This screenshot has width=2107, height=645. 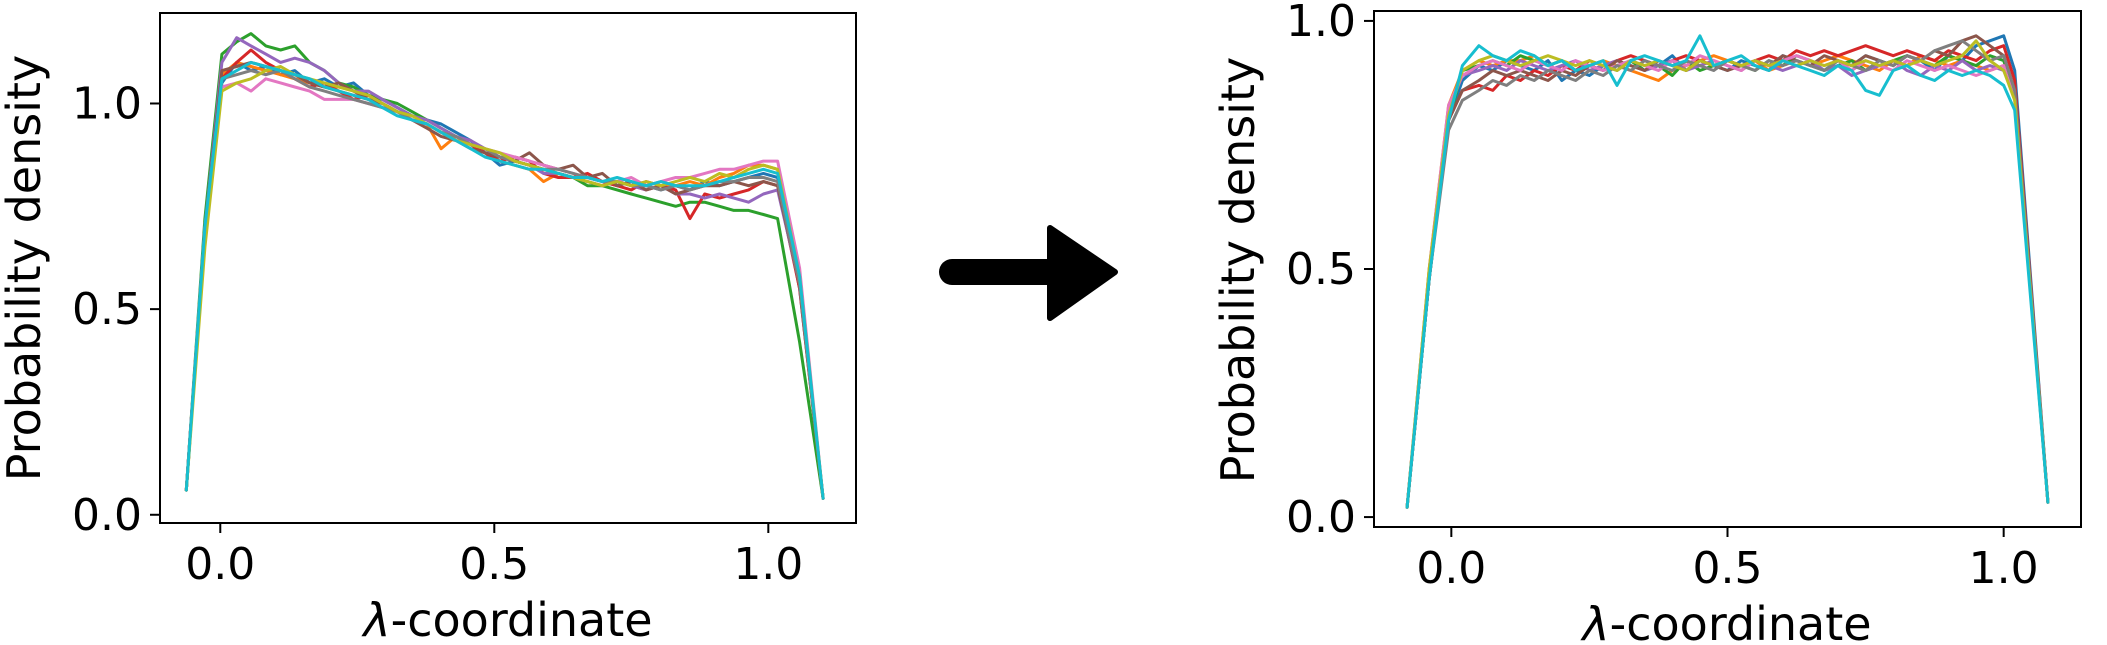 I want to click on y-axis-label-right: Probability density, so click(x=1238, y=270).